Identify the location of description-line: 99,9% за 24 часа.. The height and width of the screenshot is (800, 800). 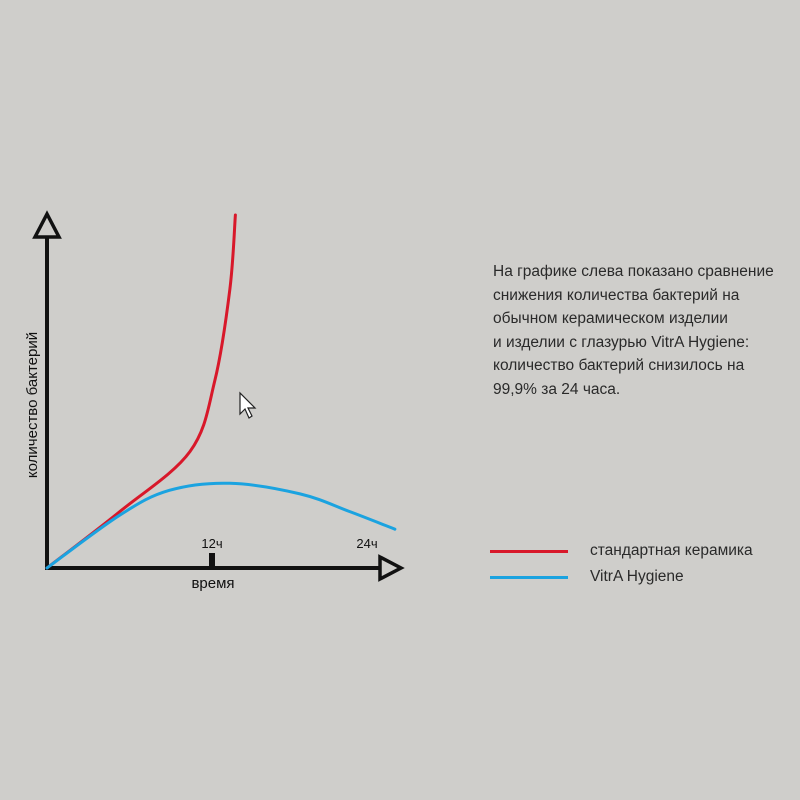
(557, 389).